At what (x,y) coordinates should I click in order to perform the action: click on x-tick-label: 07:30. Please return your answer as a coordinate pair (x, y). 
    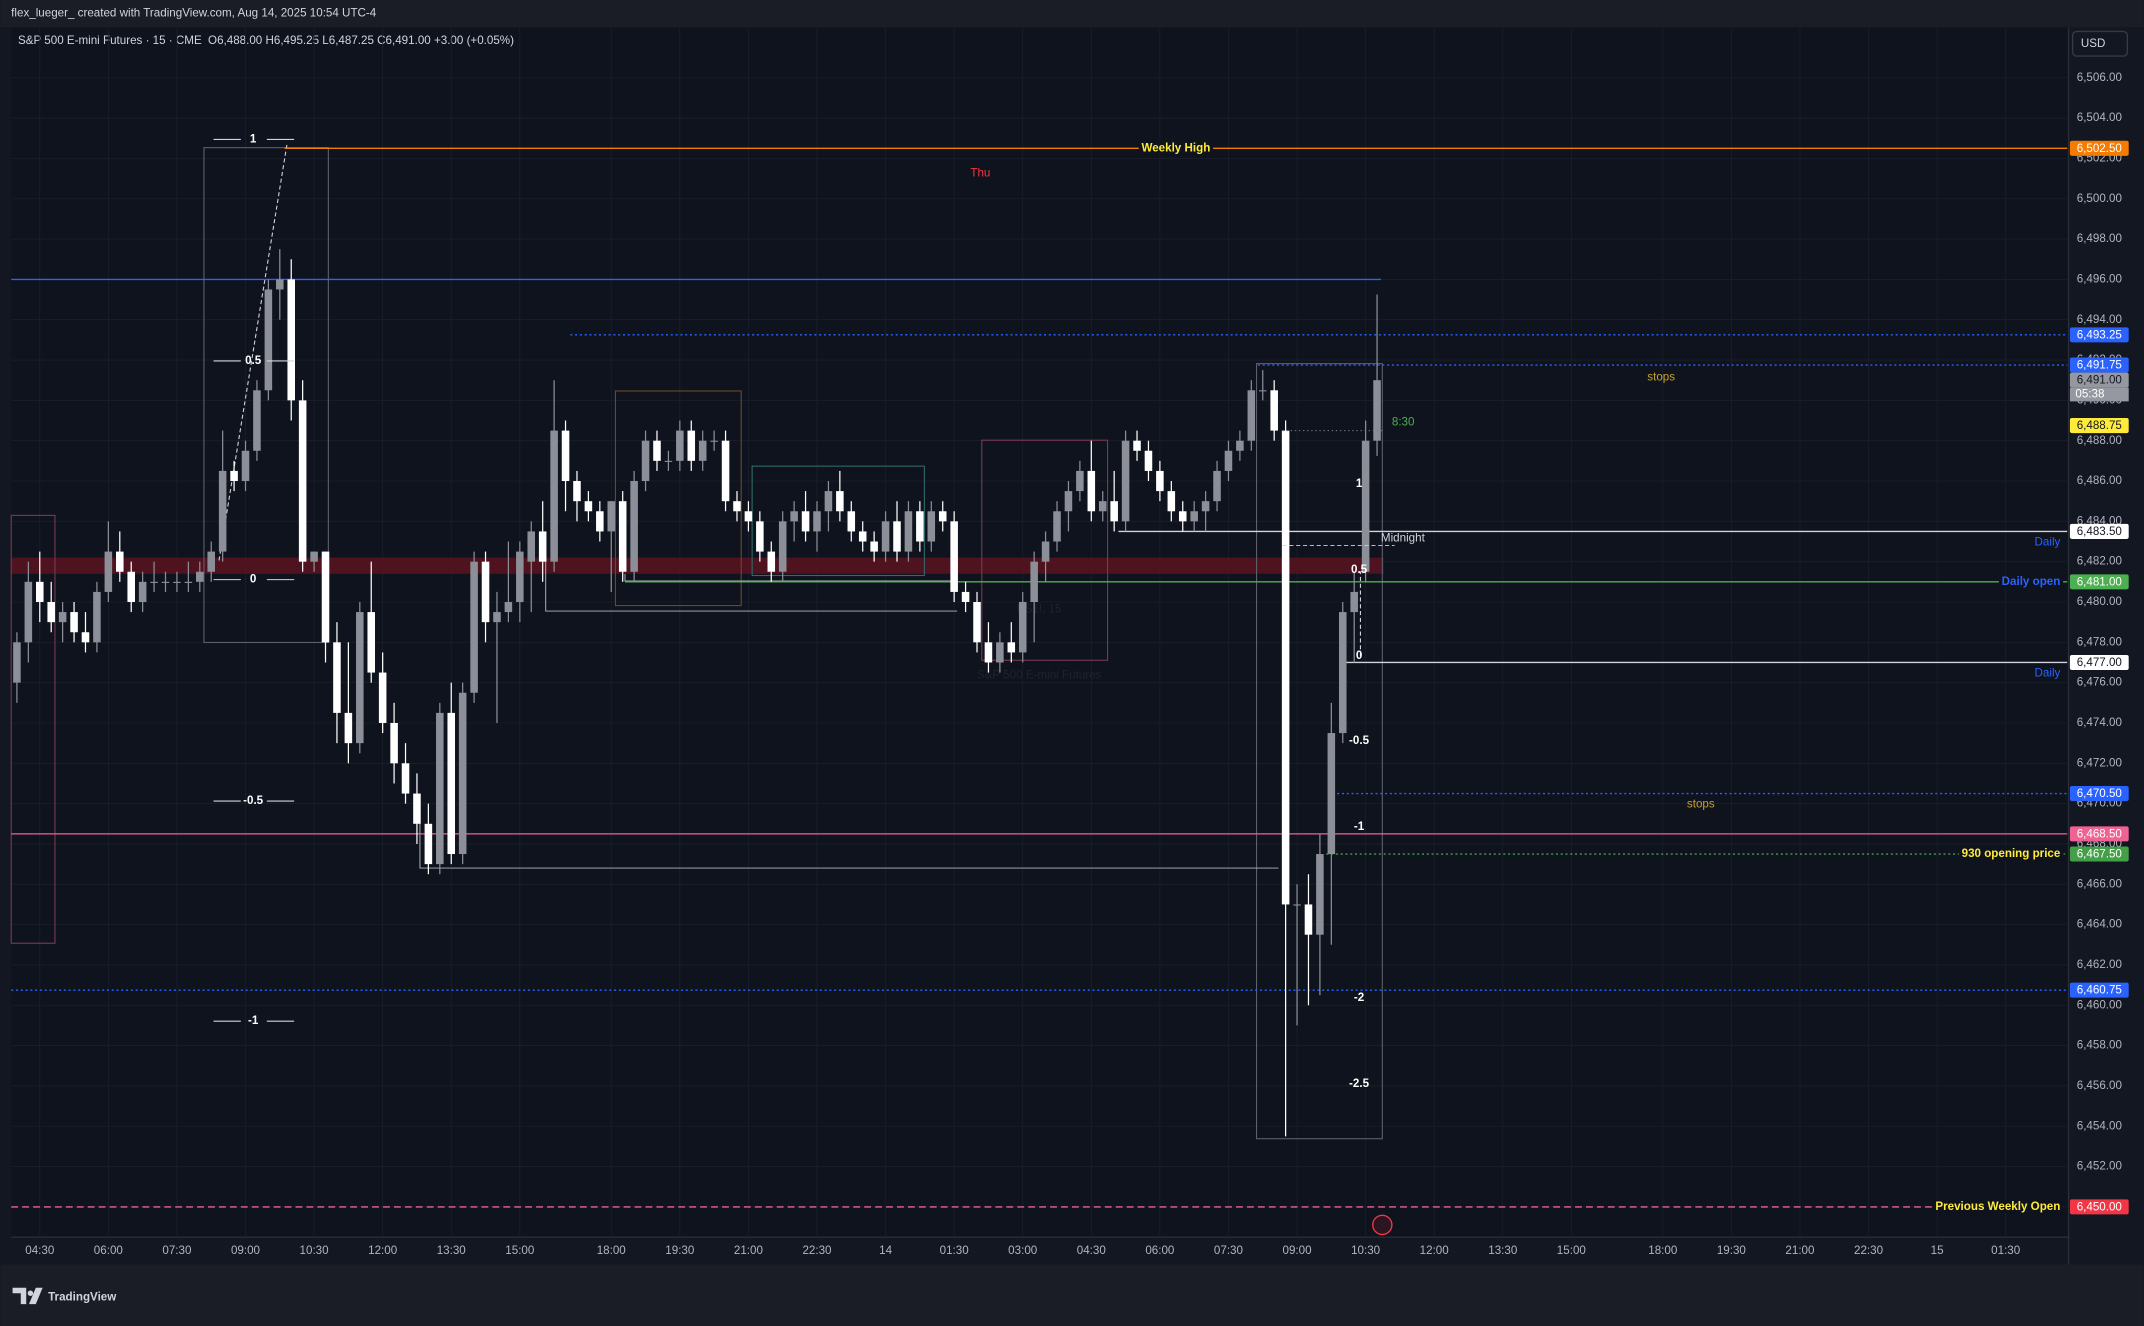
    Looking at the image, I should click on (176, 1250).